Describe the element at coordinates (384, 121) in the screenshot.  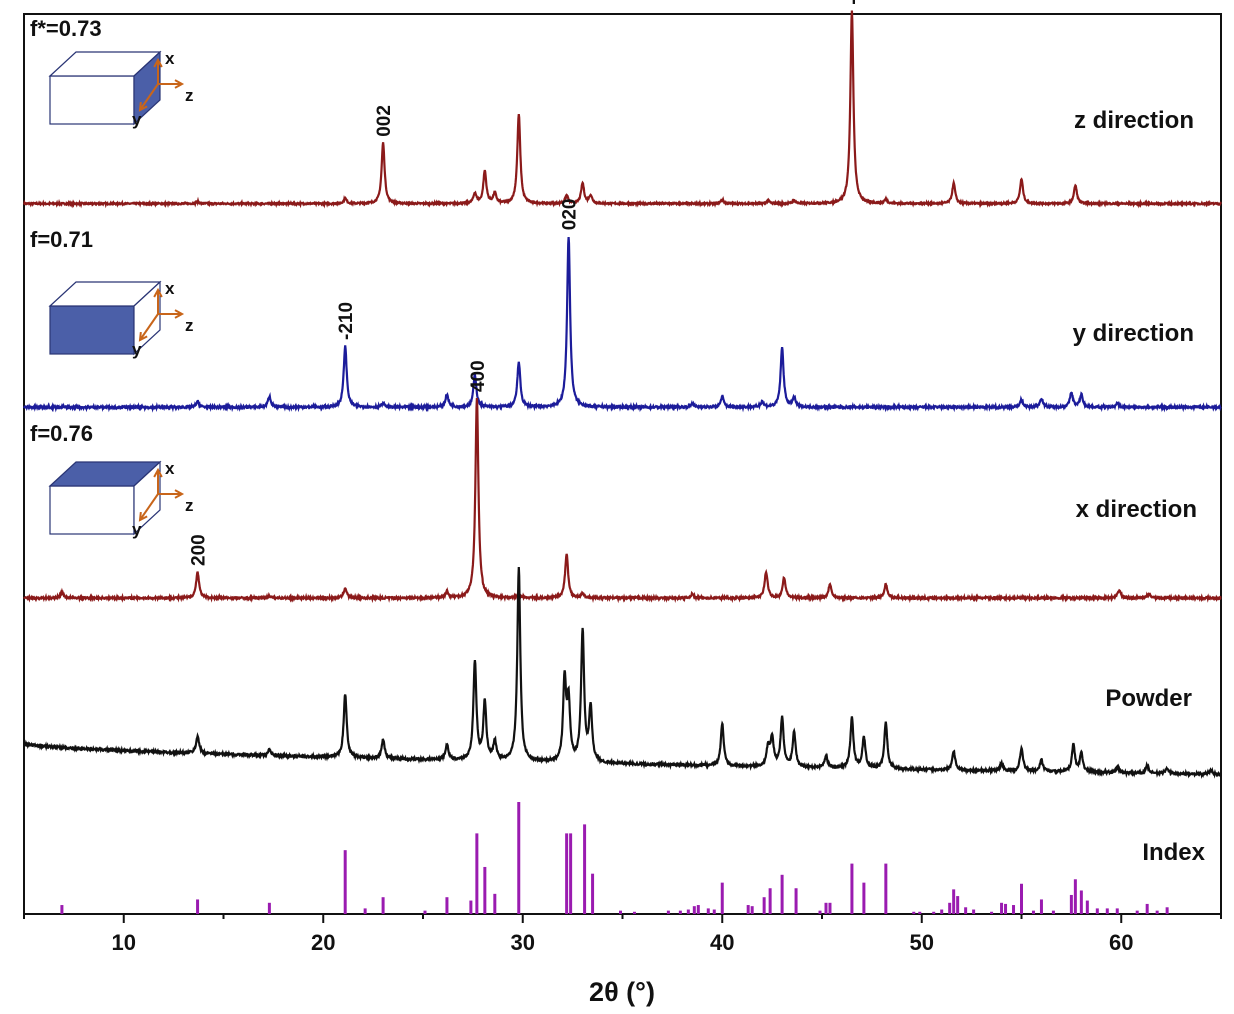
I see `peak-label: 002` at that location.